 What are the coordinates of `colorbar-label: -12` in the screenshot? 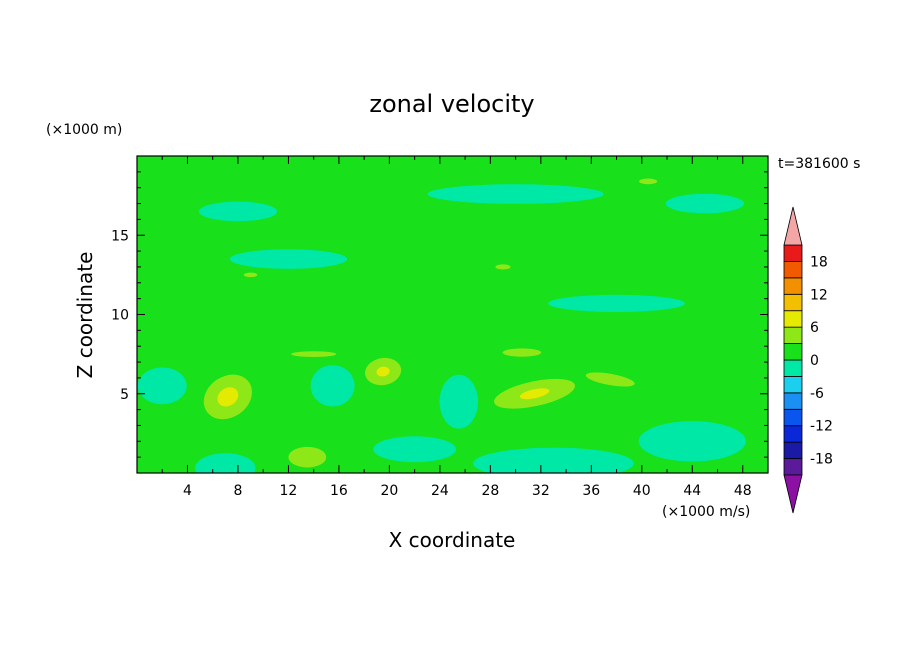 It's located at (821, 427).